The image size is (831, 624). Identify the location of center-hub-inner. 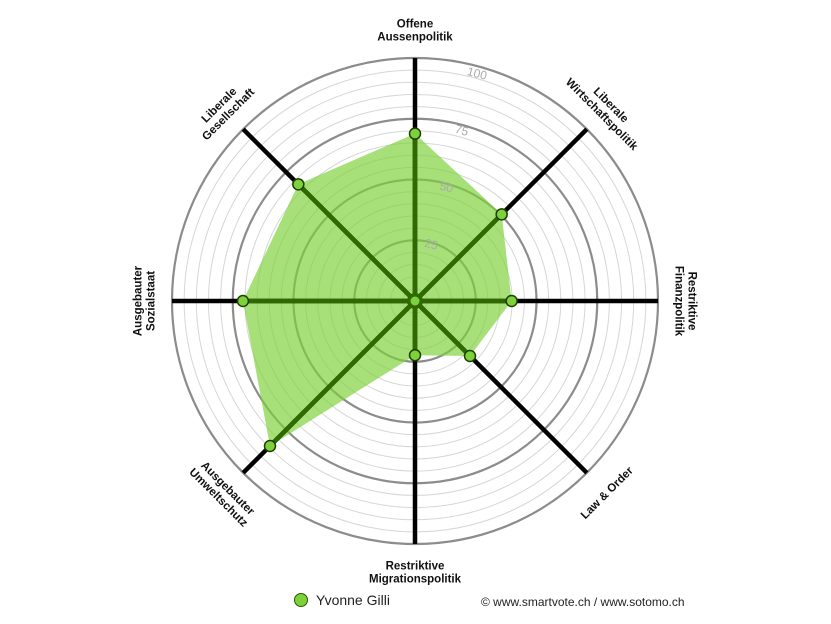
(415, 301).